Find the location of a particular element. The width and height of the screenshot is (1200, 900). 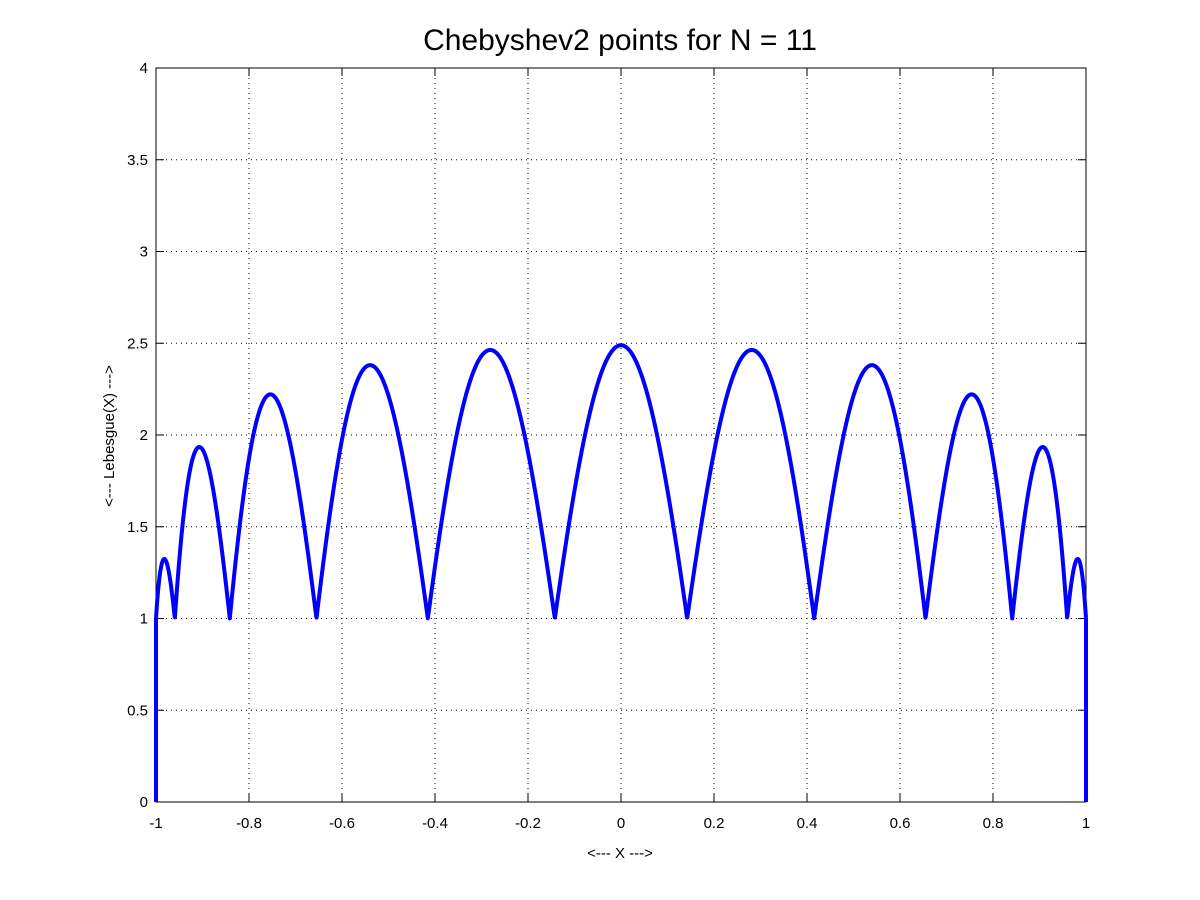

x-tick-label: -1 is located at coordinates (155, 823).